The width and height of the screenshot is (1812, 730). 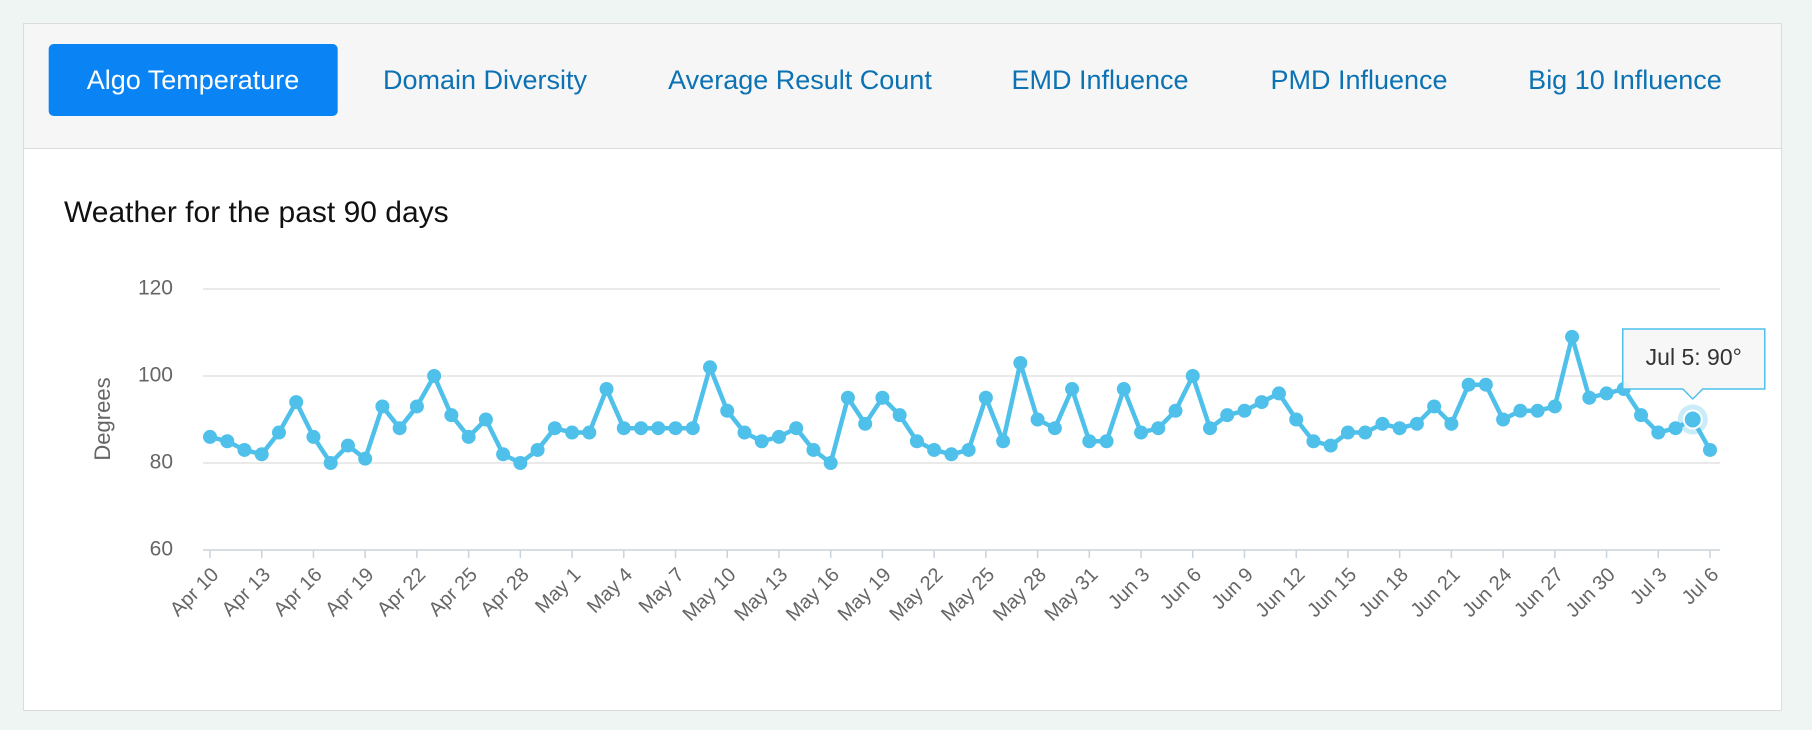 What do you see at coordinates (1539, 593) in the screenshot?
I see `x-tick-label: Jun 27` at bounding box center [1539, 593].